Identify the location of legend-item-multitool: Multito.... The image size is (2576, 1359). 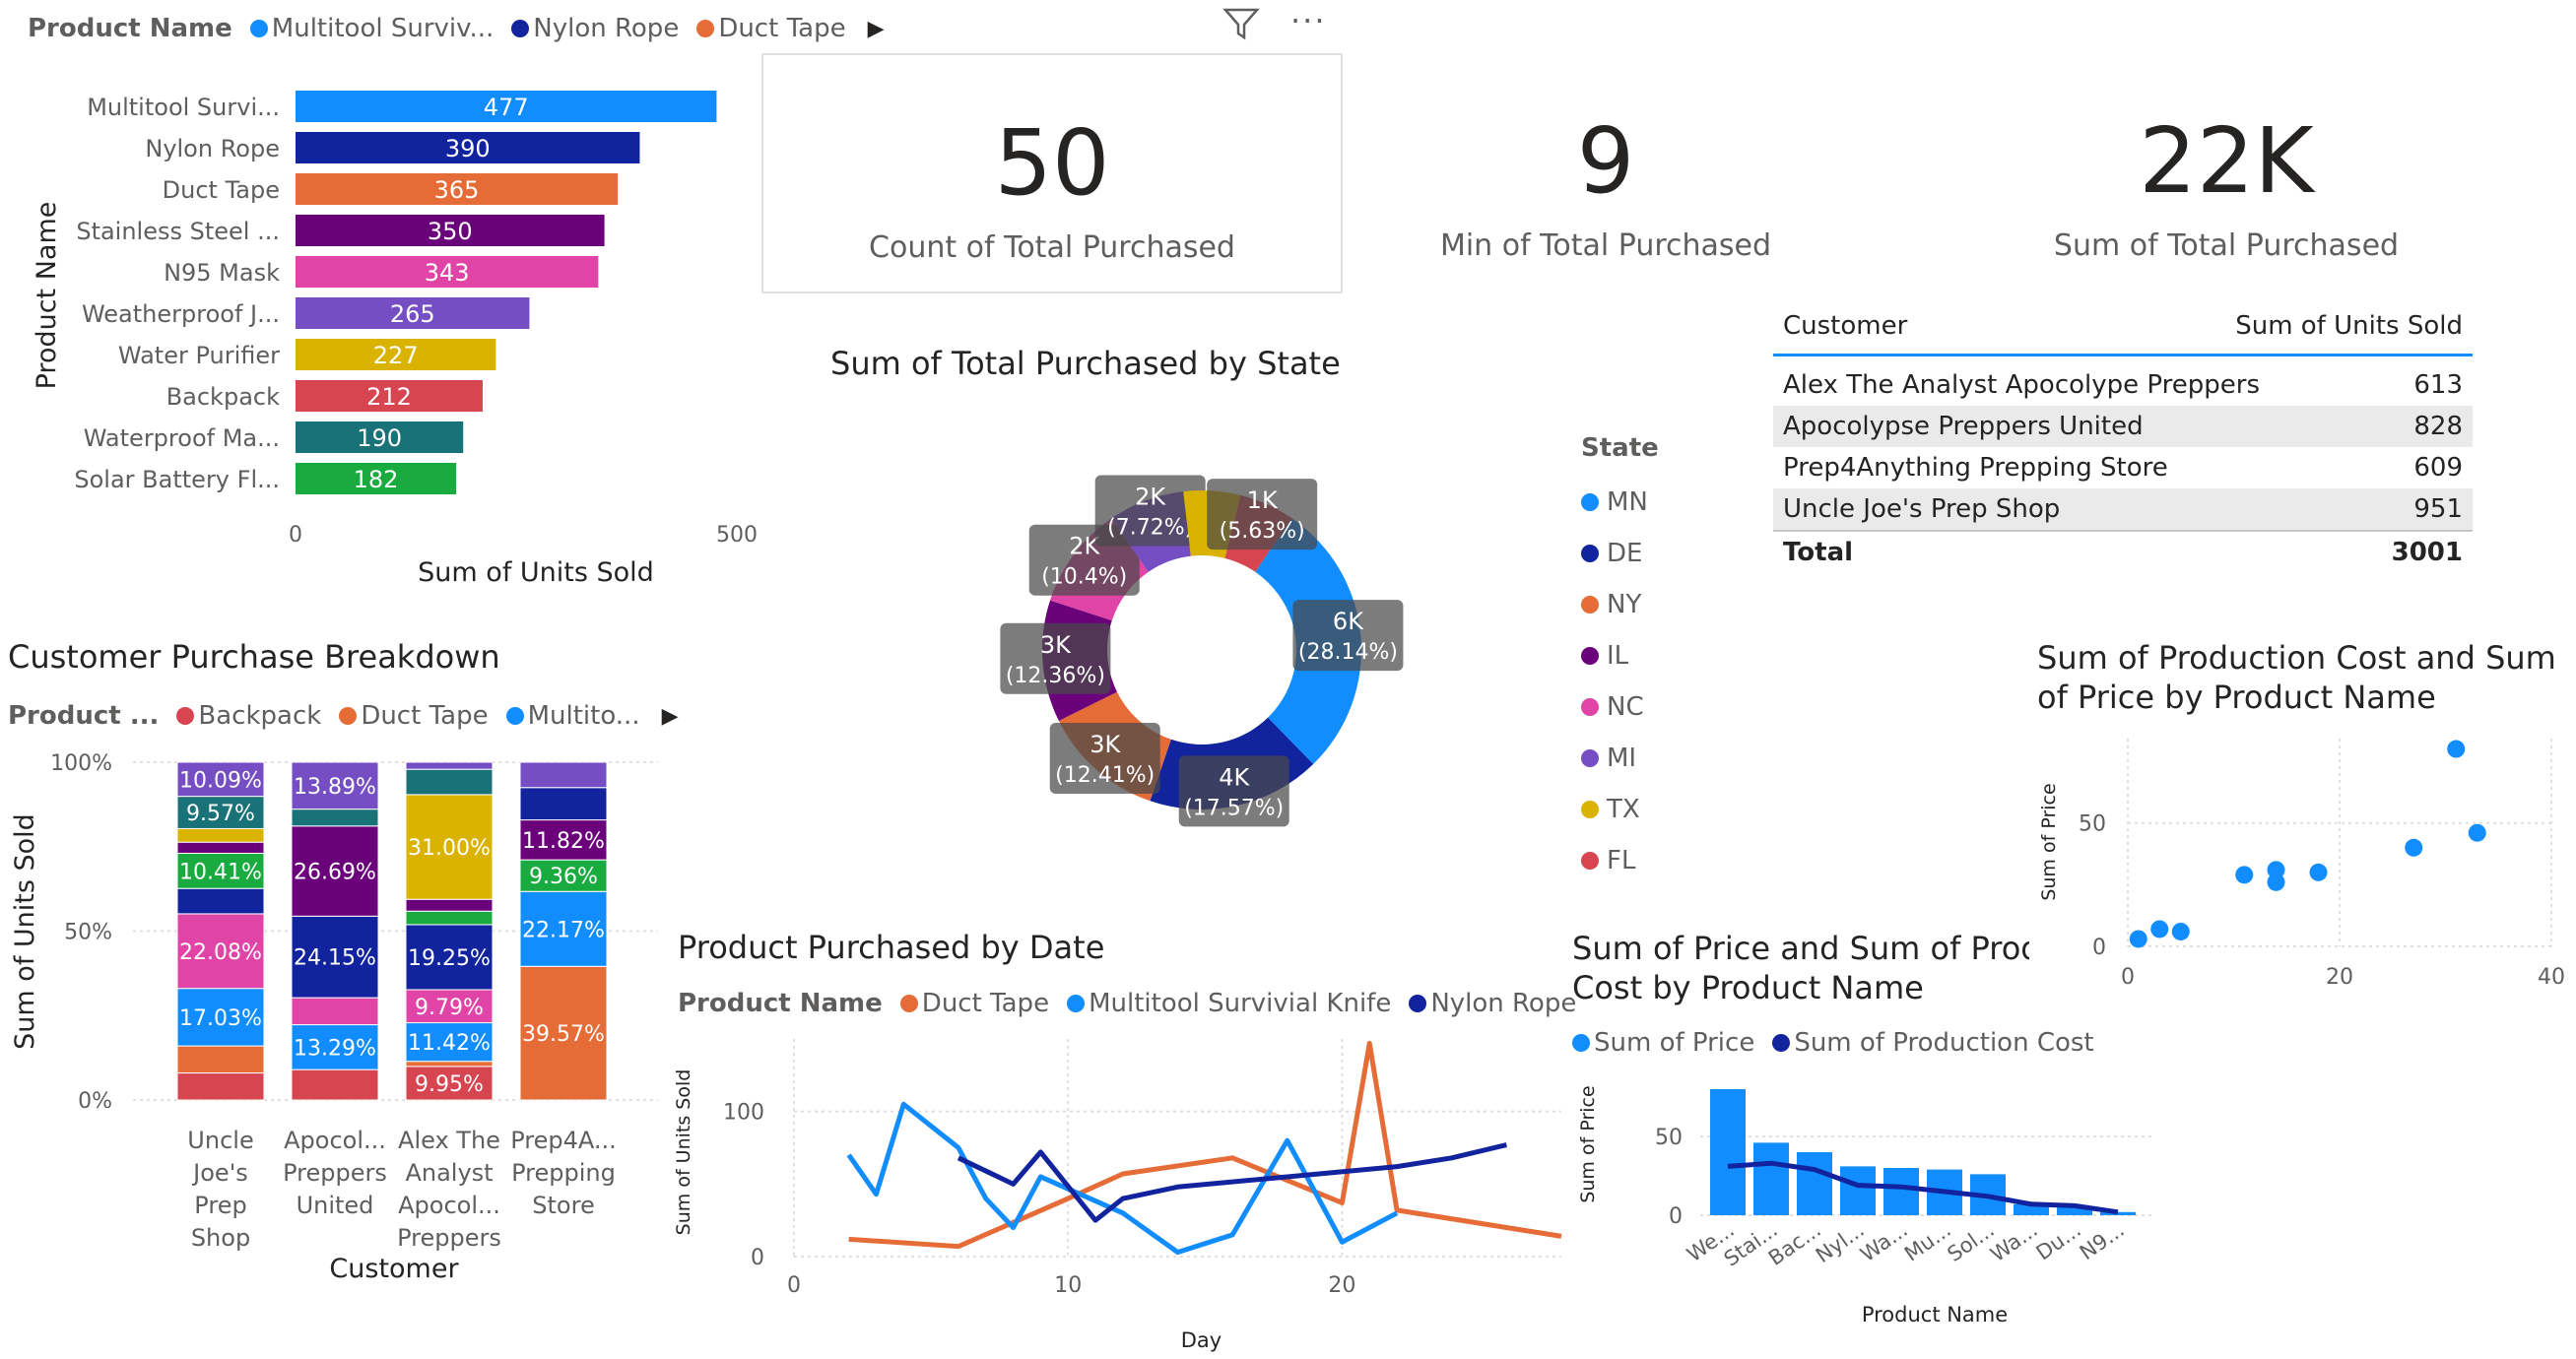
(573, 716).